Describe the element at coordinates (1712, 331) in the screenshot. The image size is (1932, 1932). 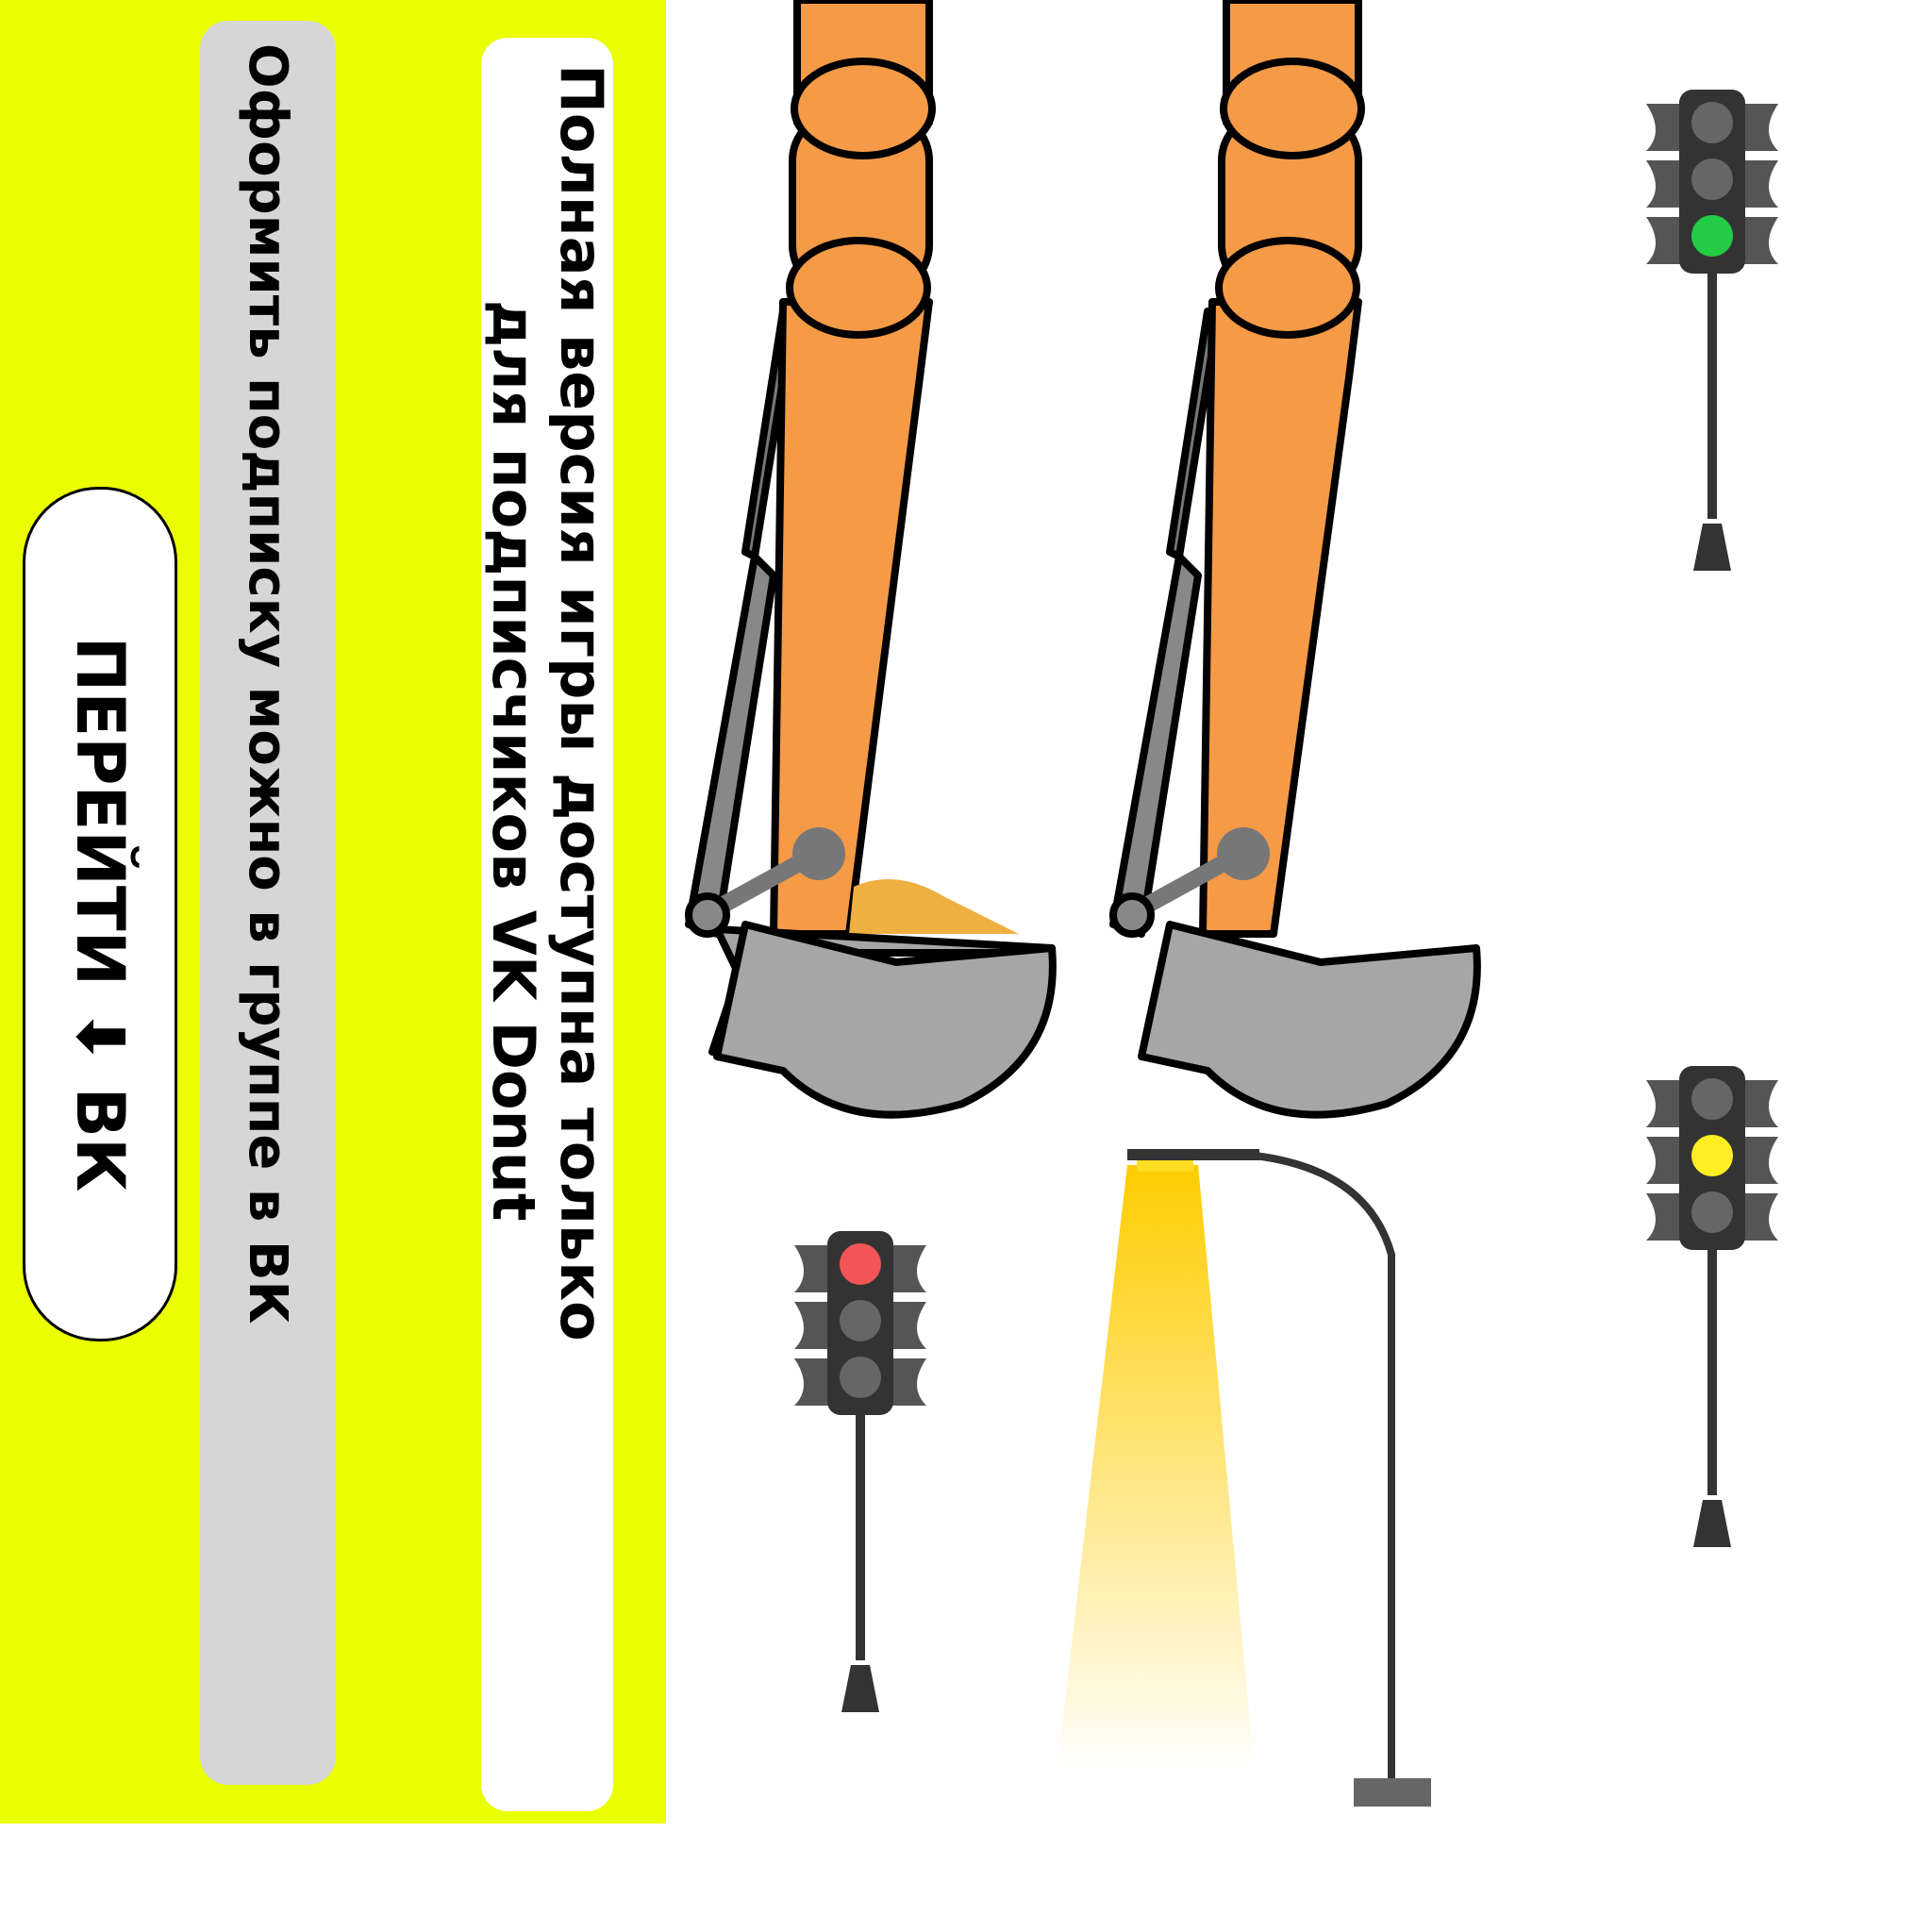
I see `traffic-light-green` at that location.